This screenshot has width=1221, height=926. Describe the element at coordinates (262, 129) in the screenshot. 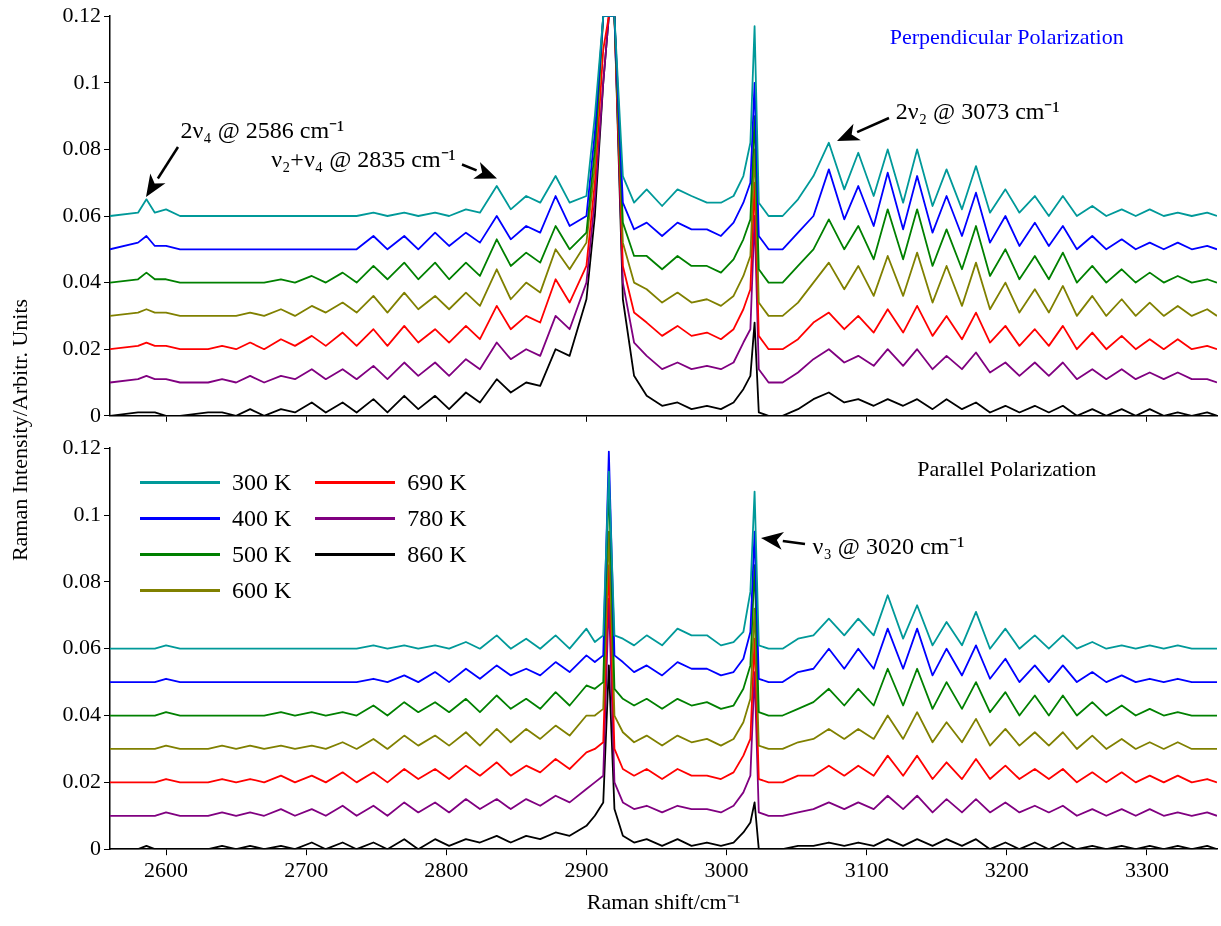

I see `annotation: 2ν₄ @ 2586 cm⁻¹` at that location.